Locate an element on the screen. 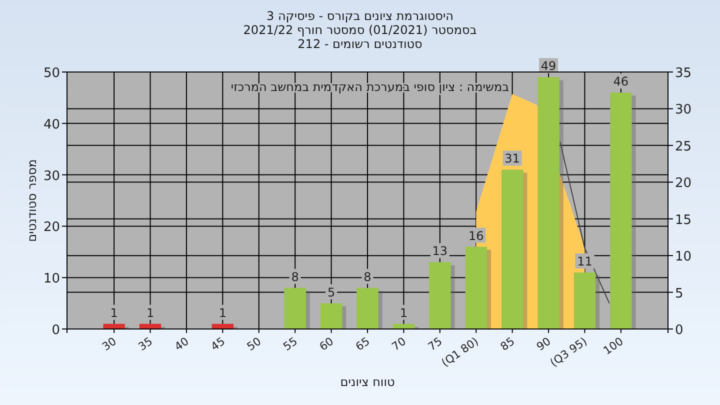 The width and height of the screenshot is (720, 405). chart-title: היסטוגרמת ציונים בקורס - פיסיקה 3 is located at coordinates (360, 16).